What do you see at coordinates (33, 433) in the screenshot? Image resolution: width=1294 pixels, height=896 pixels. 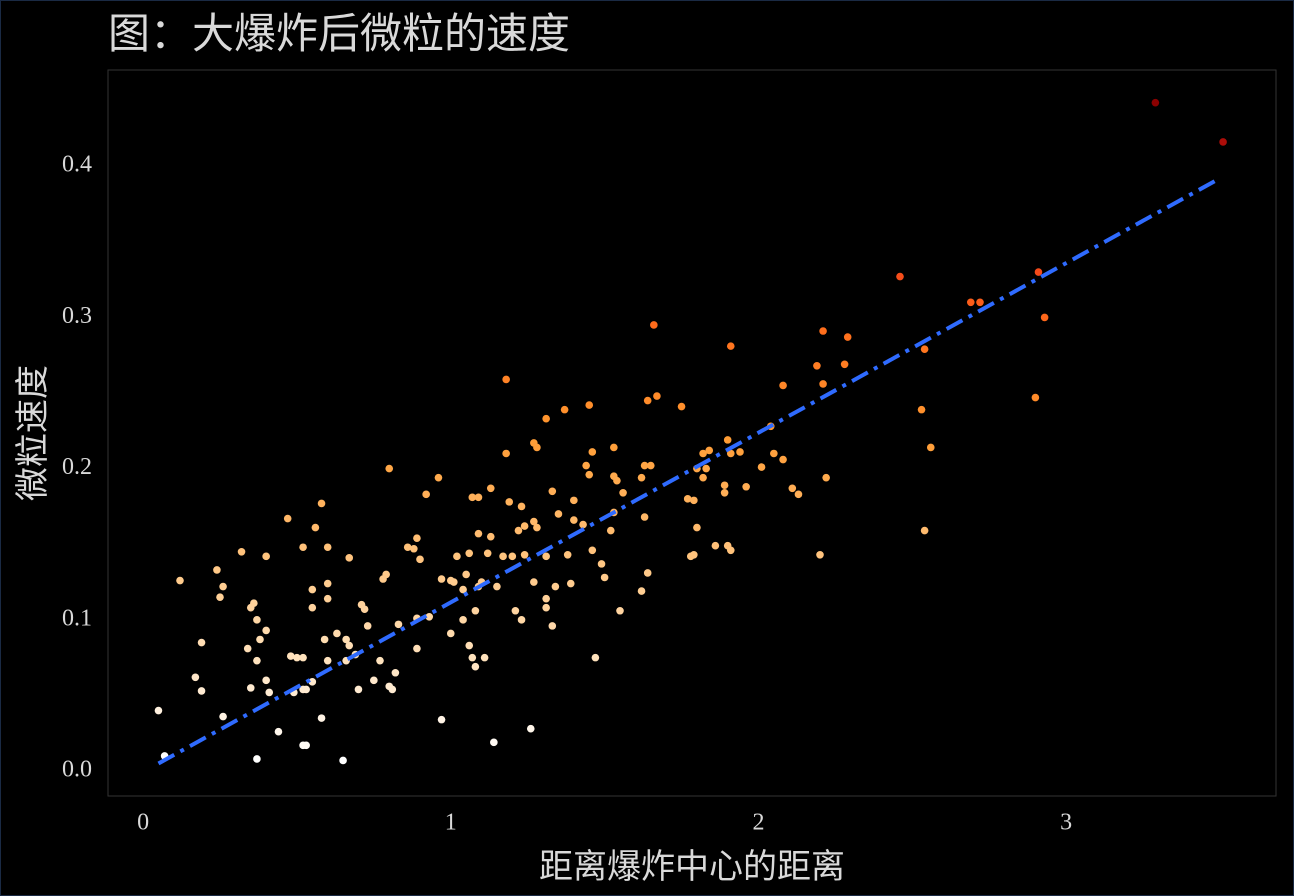 I see `y-axis-label: 微粒速度` at bounding box center [33, 433].